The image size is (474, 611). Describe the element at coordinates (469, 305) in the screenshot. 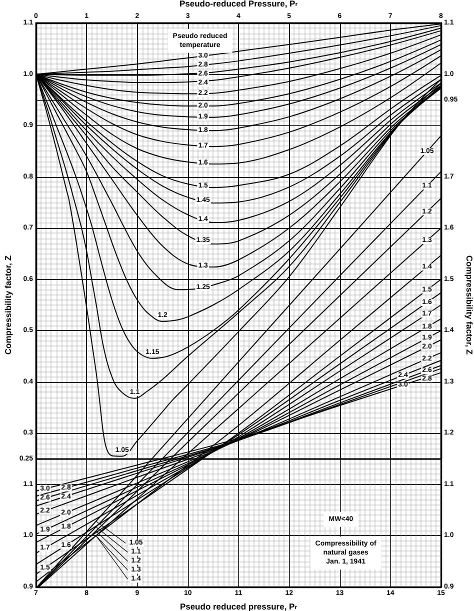

I see `y2-axis-title: Compressibility factor, Z` at that location.